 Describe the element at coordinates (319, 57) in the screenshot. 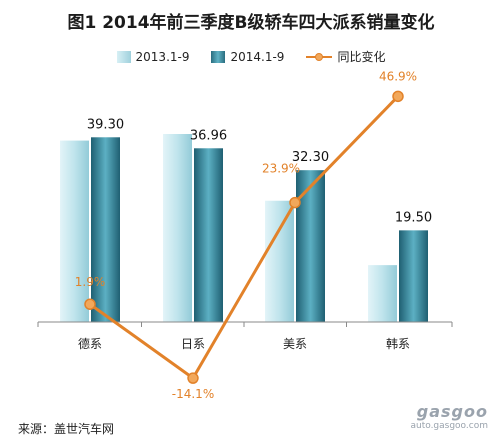

I see `legend-swatch-yoy` at that location.